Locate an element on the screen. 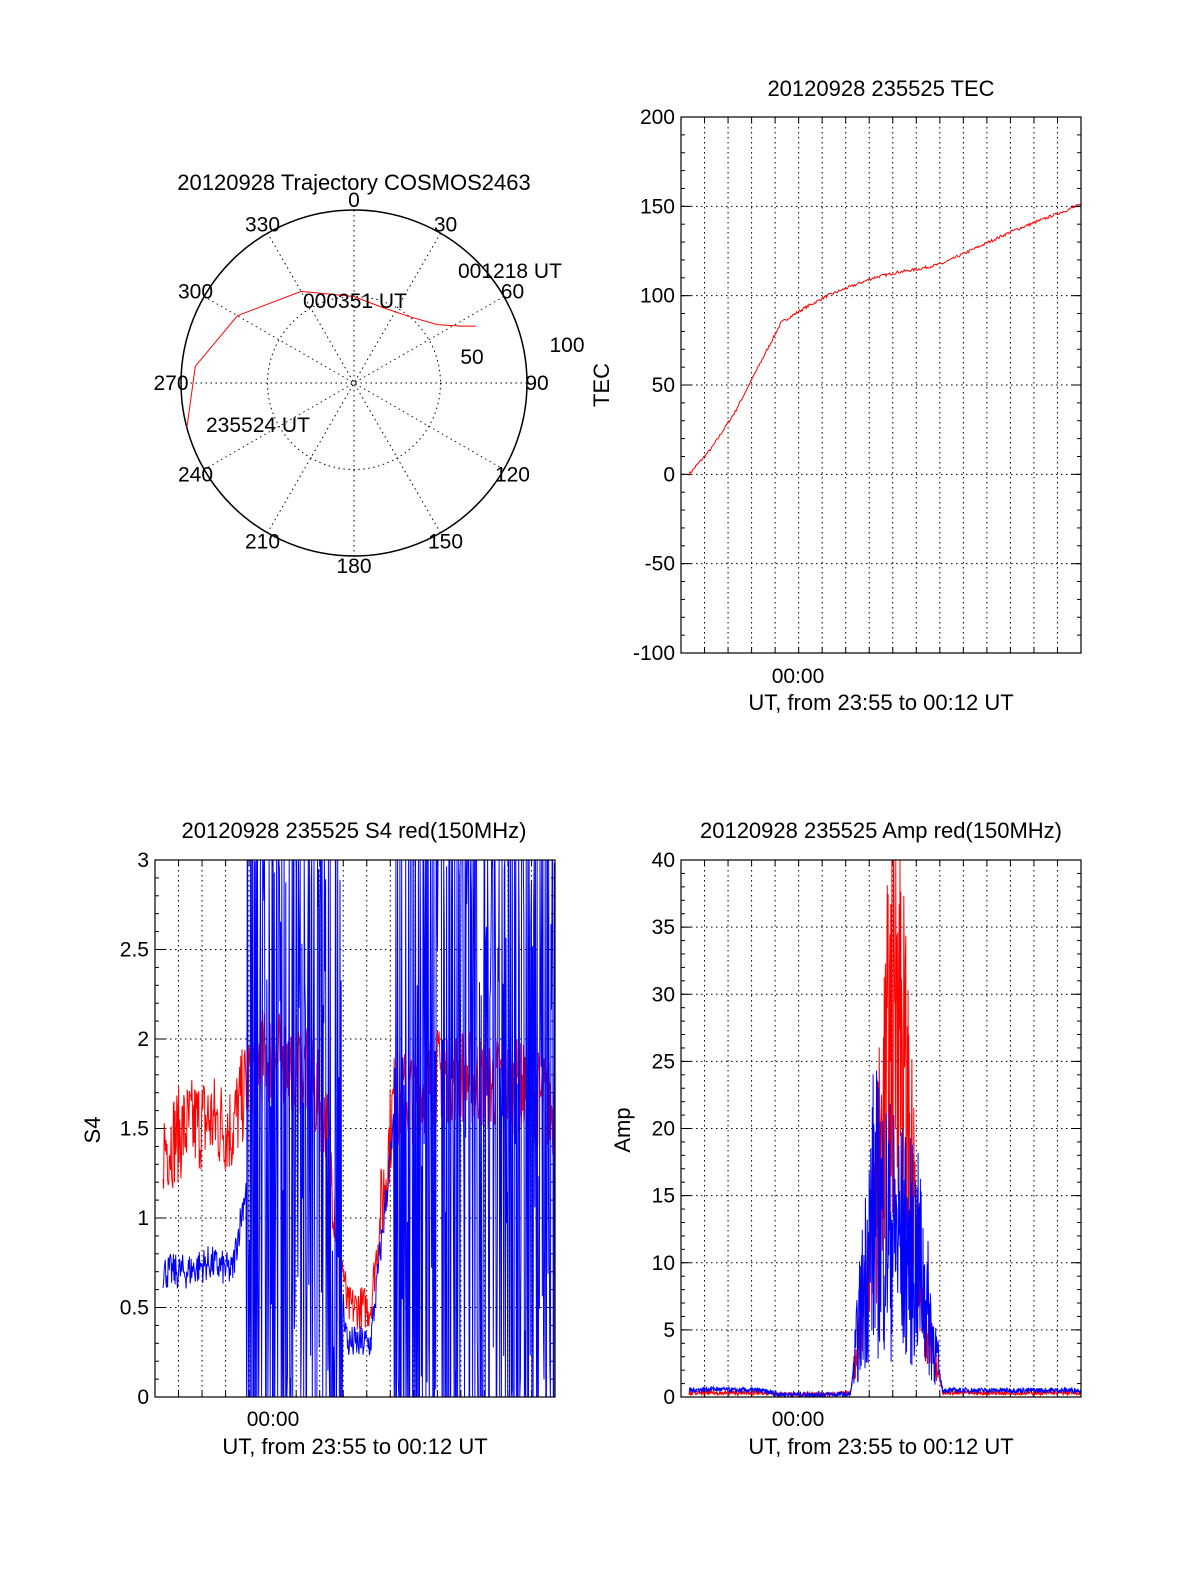 Image resolution: width=1200 pixels, height=1575 pixels. polar-radius-label-50: 50 is located at coordinates (471, 357).